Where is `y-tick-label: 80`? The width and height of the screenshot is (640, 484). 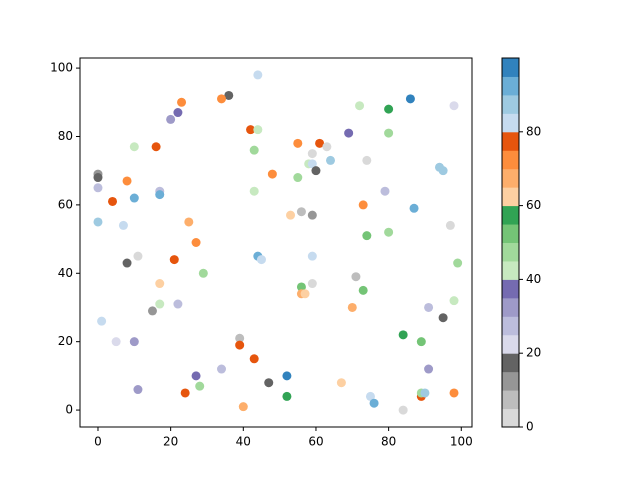 y-tick-label: 80 is located at coordinates (65, 136).